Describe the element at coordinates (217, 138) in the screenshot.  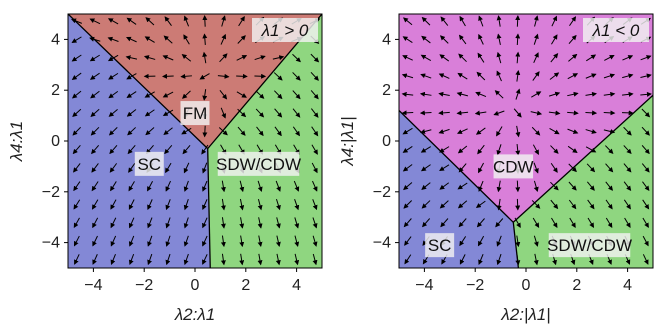
I see `left-region-labels: FM SC SDW/CDW` at that location.